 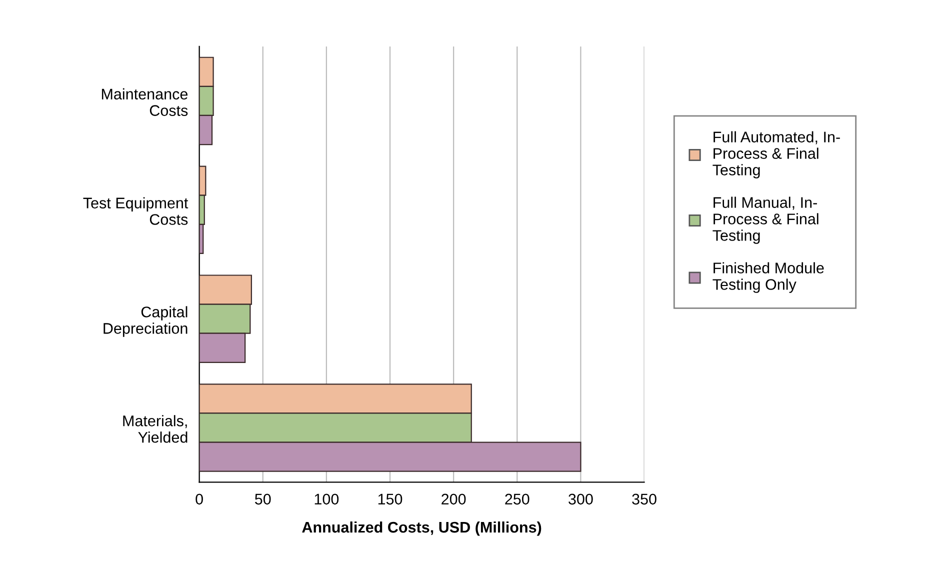 What do you see at coordinates (517, 499) in the screenshot?
I see `x-tick-label: 250` at bounding box center [517, 499].